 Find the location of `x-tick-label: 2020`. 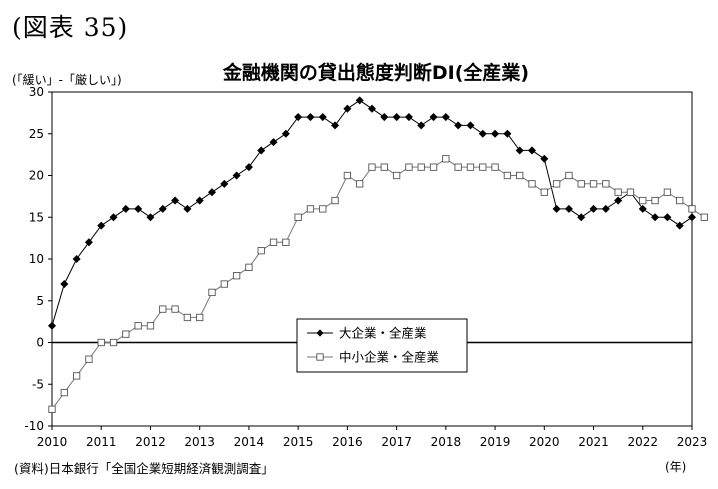

x-tick-label: 2020 is located at coordinates (544, 442).